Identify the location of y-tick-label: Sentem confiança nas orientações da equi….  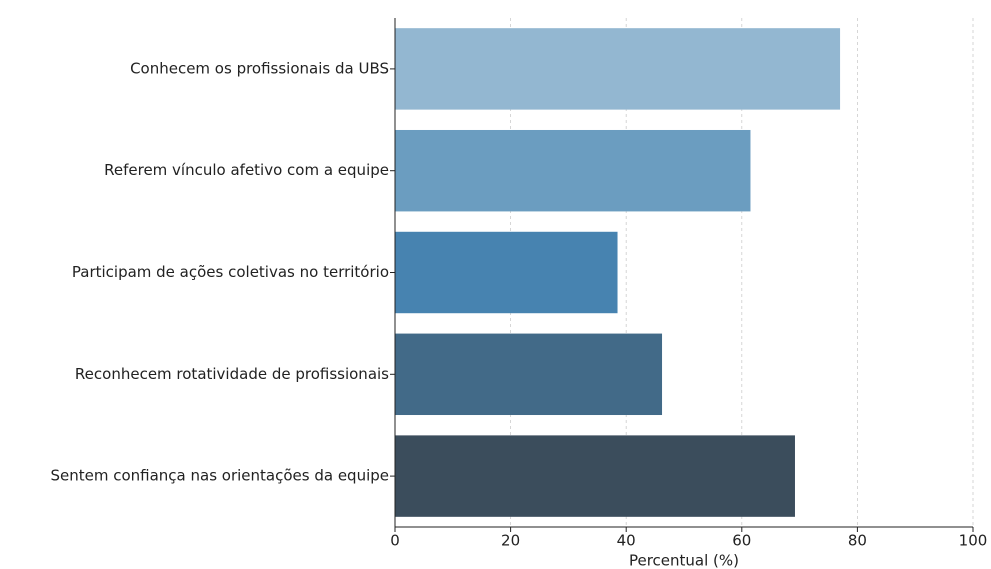
(219, 476).